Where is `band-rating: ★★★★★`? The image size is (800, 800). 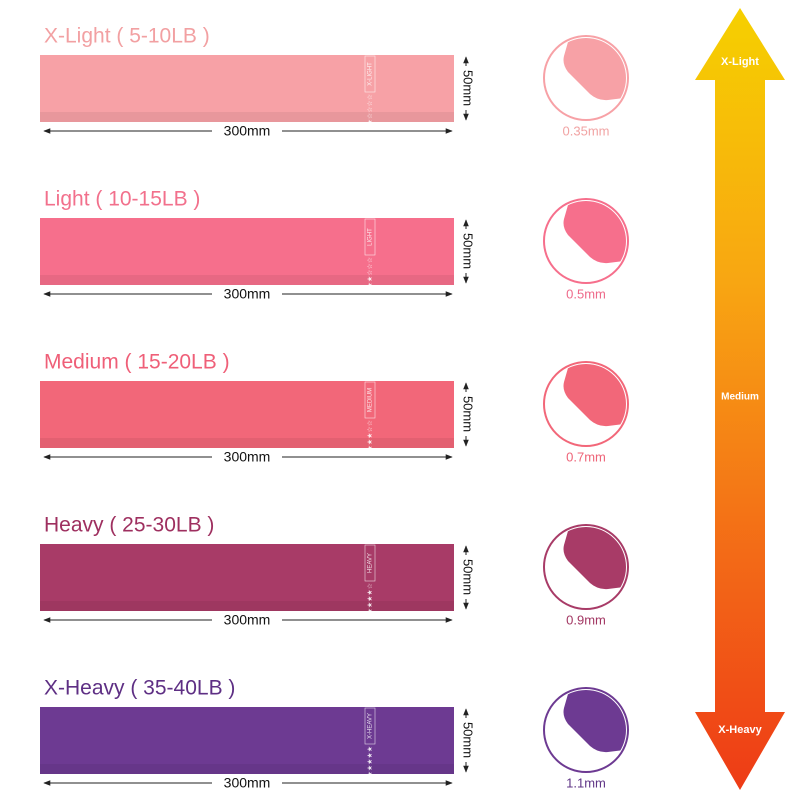 band-rating: ★★★★★ is located at coordinates (370, 761).